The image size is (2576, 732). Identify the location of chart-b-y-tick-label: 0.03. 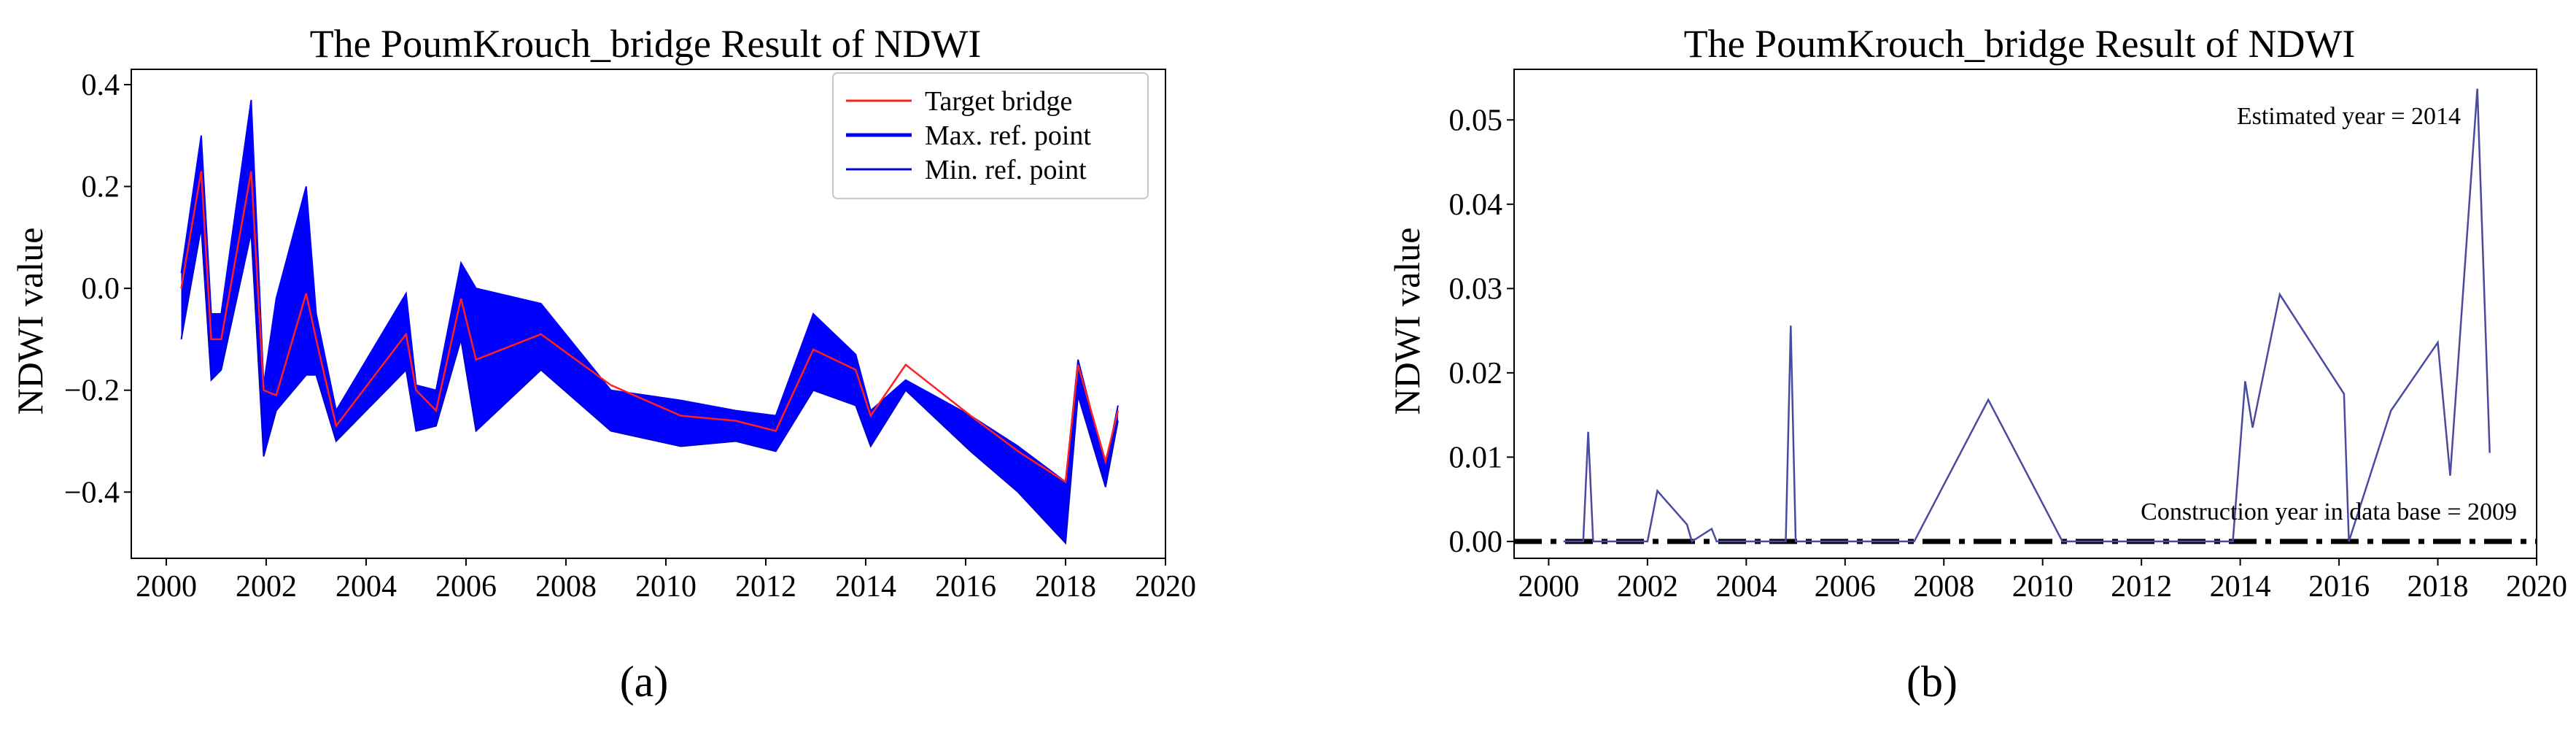
(1476, 289).